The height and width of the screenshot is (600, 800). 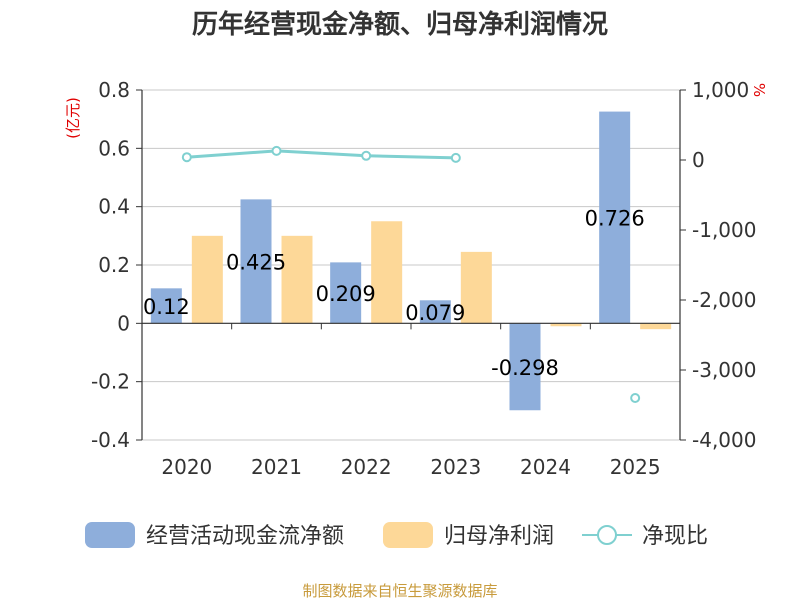 I want to click on y-left-tick-label: 0.6, so click(x=114, y=148).